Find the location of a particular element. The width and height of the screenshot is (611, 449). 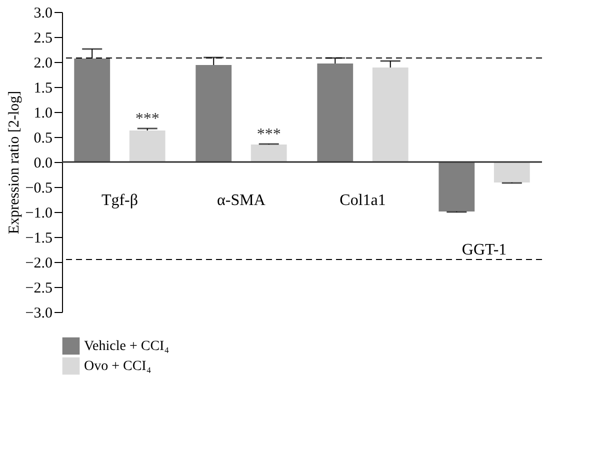

y-tick-label: −2.0 is located at coordinates (38, 264).